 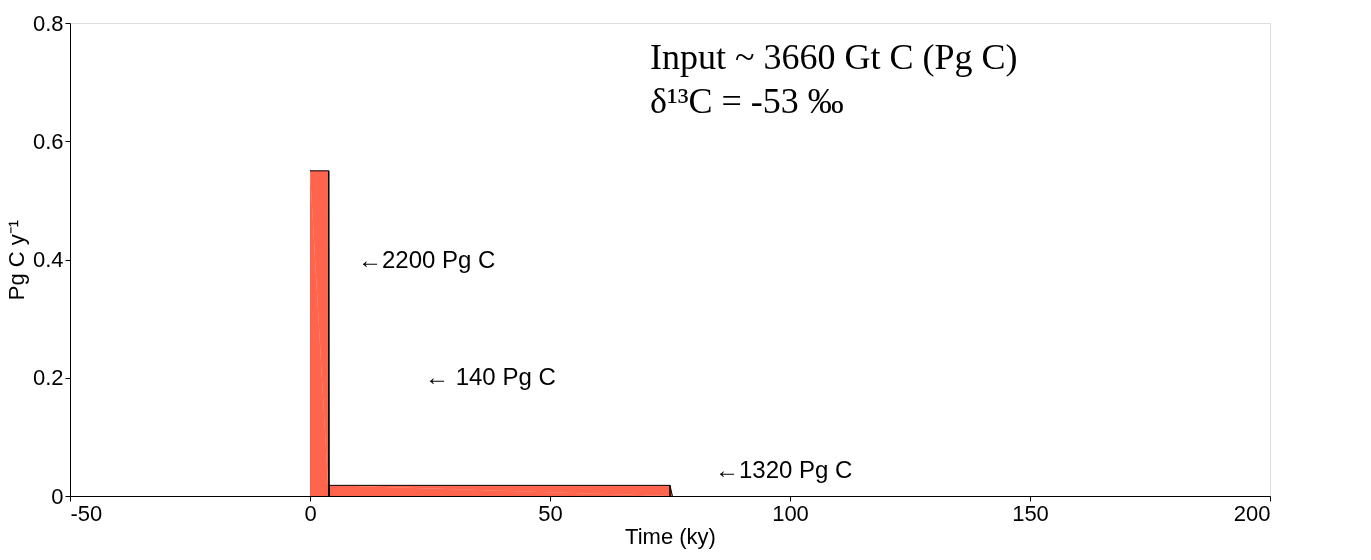 I want to click on y-tick-label: 0.6, so click(x=48, y=141).